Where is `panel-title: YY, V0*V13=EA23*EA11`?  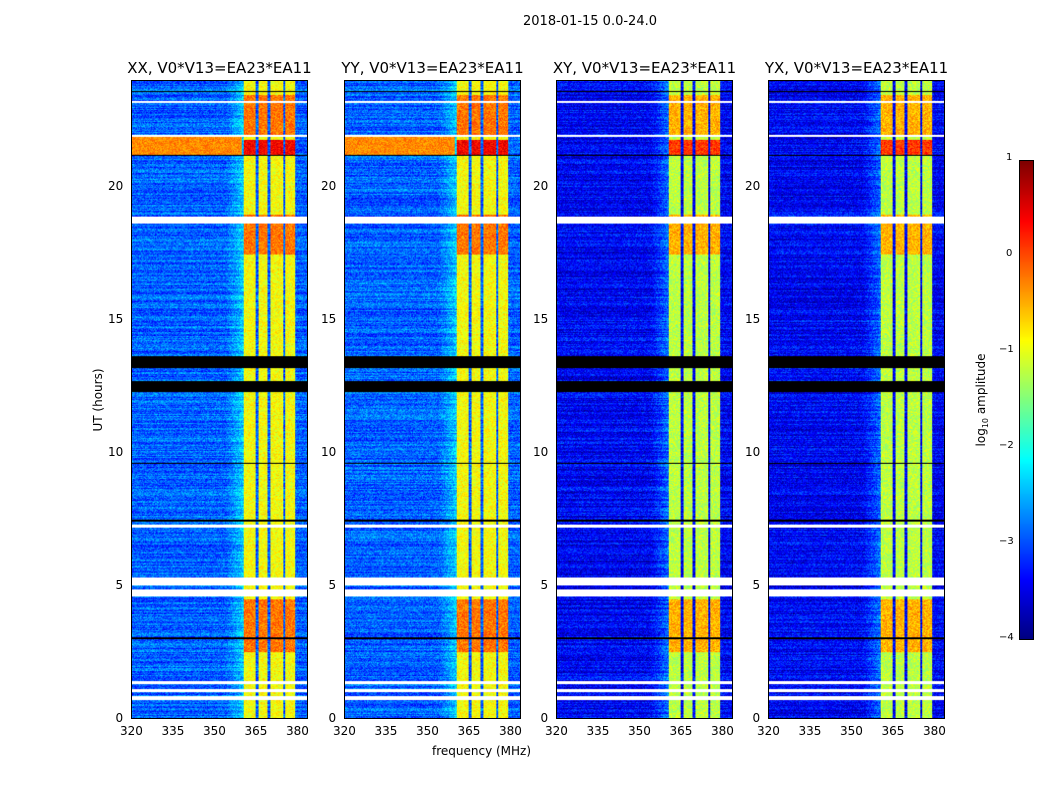
panel-title: YY, V0*V13=EA23*EA11 is located at coordinates (432, 68).